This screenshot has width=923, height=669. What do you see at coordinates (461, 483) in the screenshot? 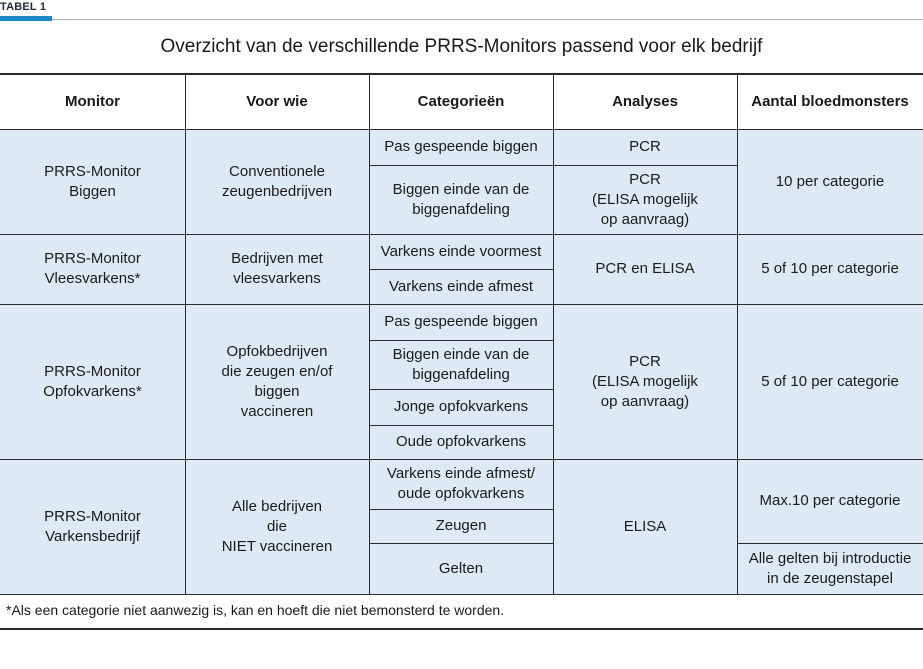
I see `category-cell: Varkens einde afmest/ oude opfokvarkens` at bounding box center [461, 483].